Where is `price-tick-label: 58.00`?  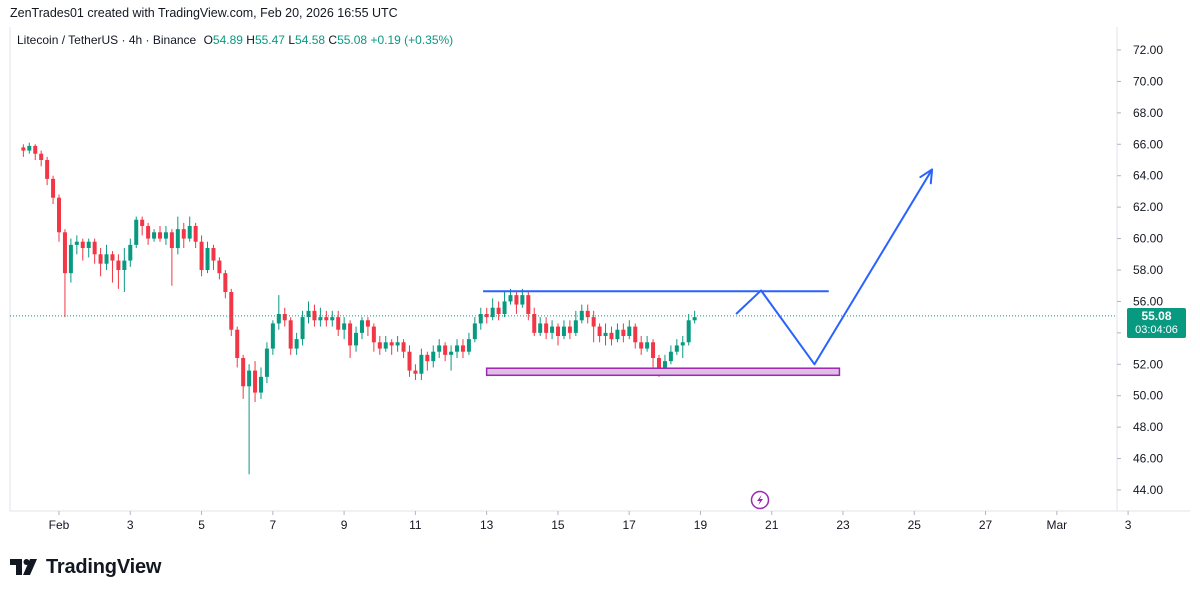 price-tick-label: 58.00 is located at coordinates (1148, 270).